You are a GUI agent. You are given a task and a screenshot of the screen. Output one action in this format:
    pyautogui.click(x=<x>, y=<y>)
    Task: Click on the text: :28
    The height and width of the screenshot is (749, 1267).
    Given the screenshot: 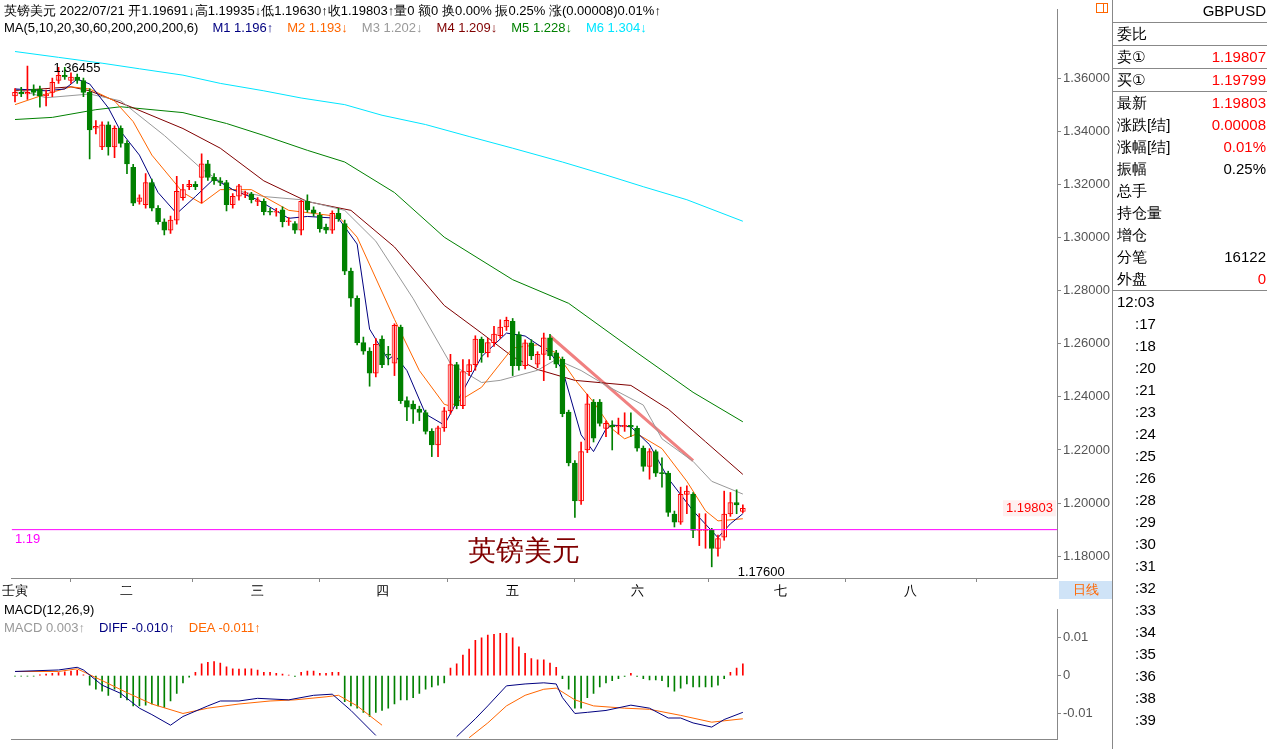 What is the action you would take?
    pyautogui.click(x=1145, y=500)
    